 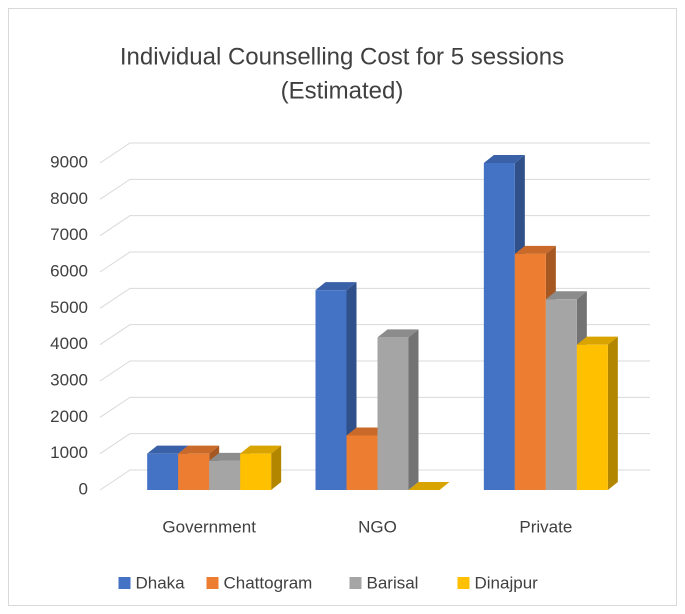 I want to click on x-tick-label: Private, so click(x=545, y=526).